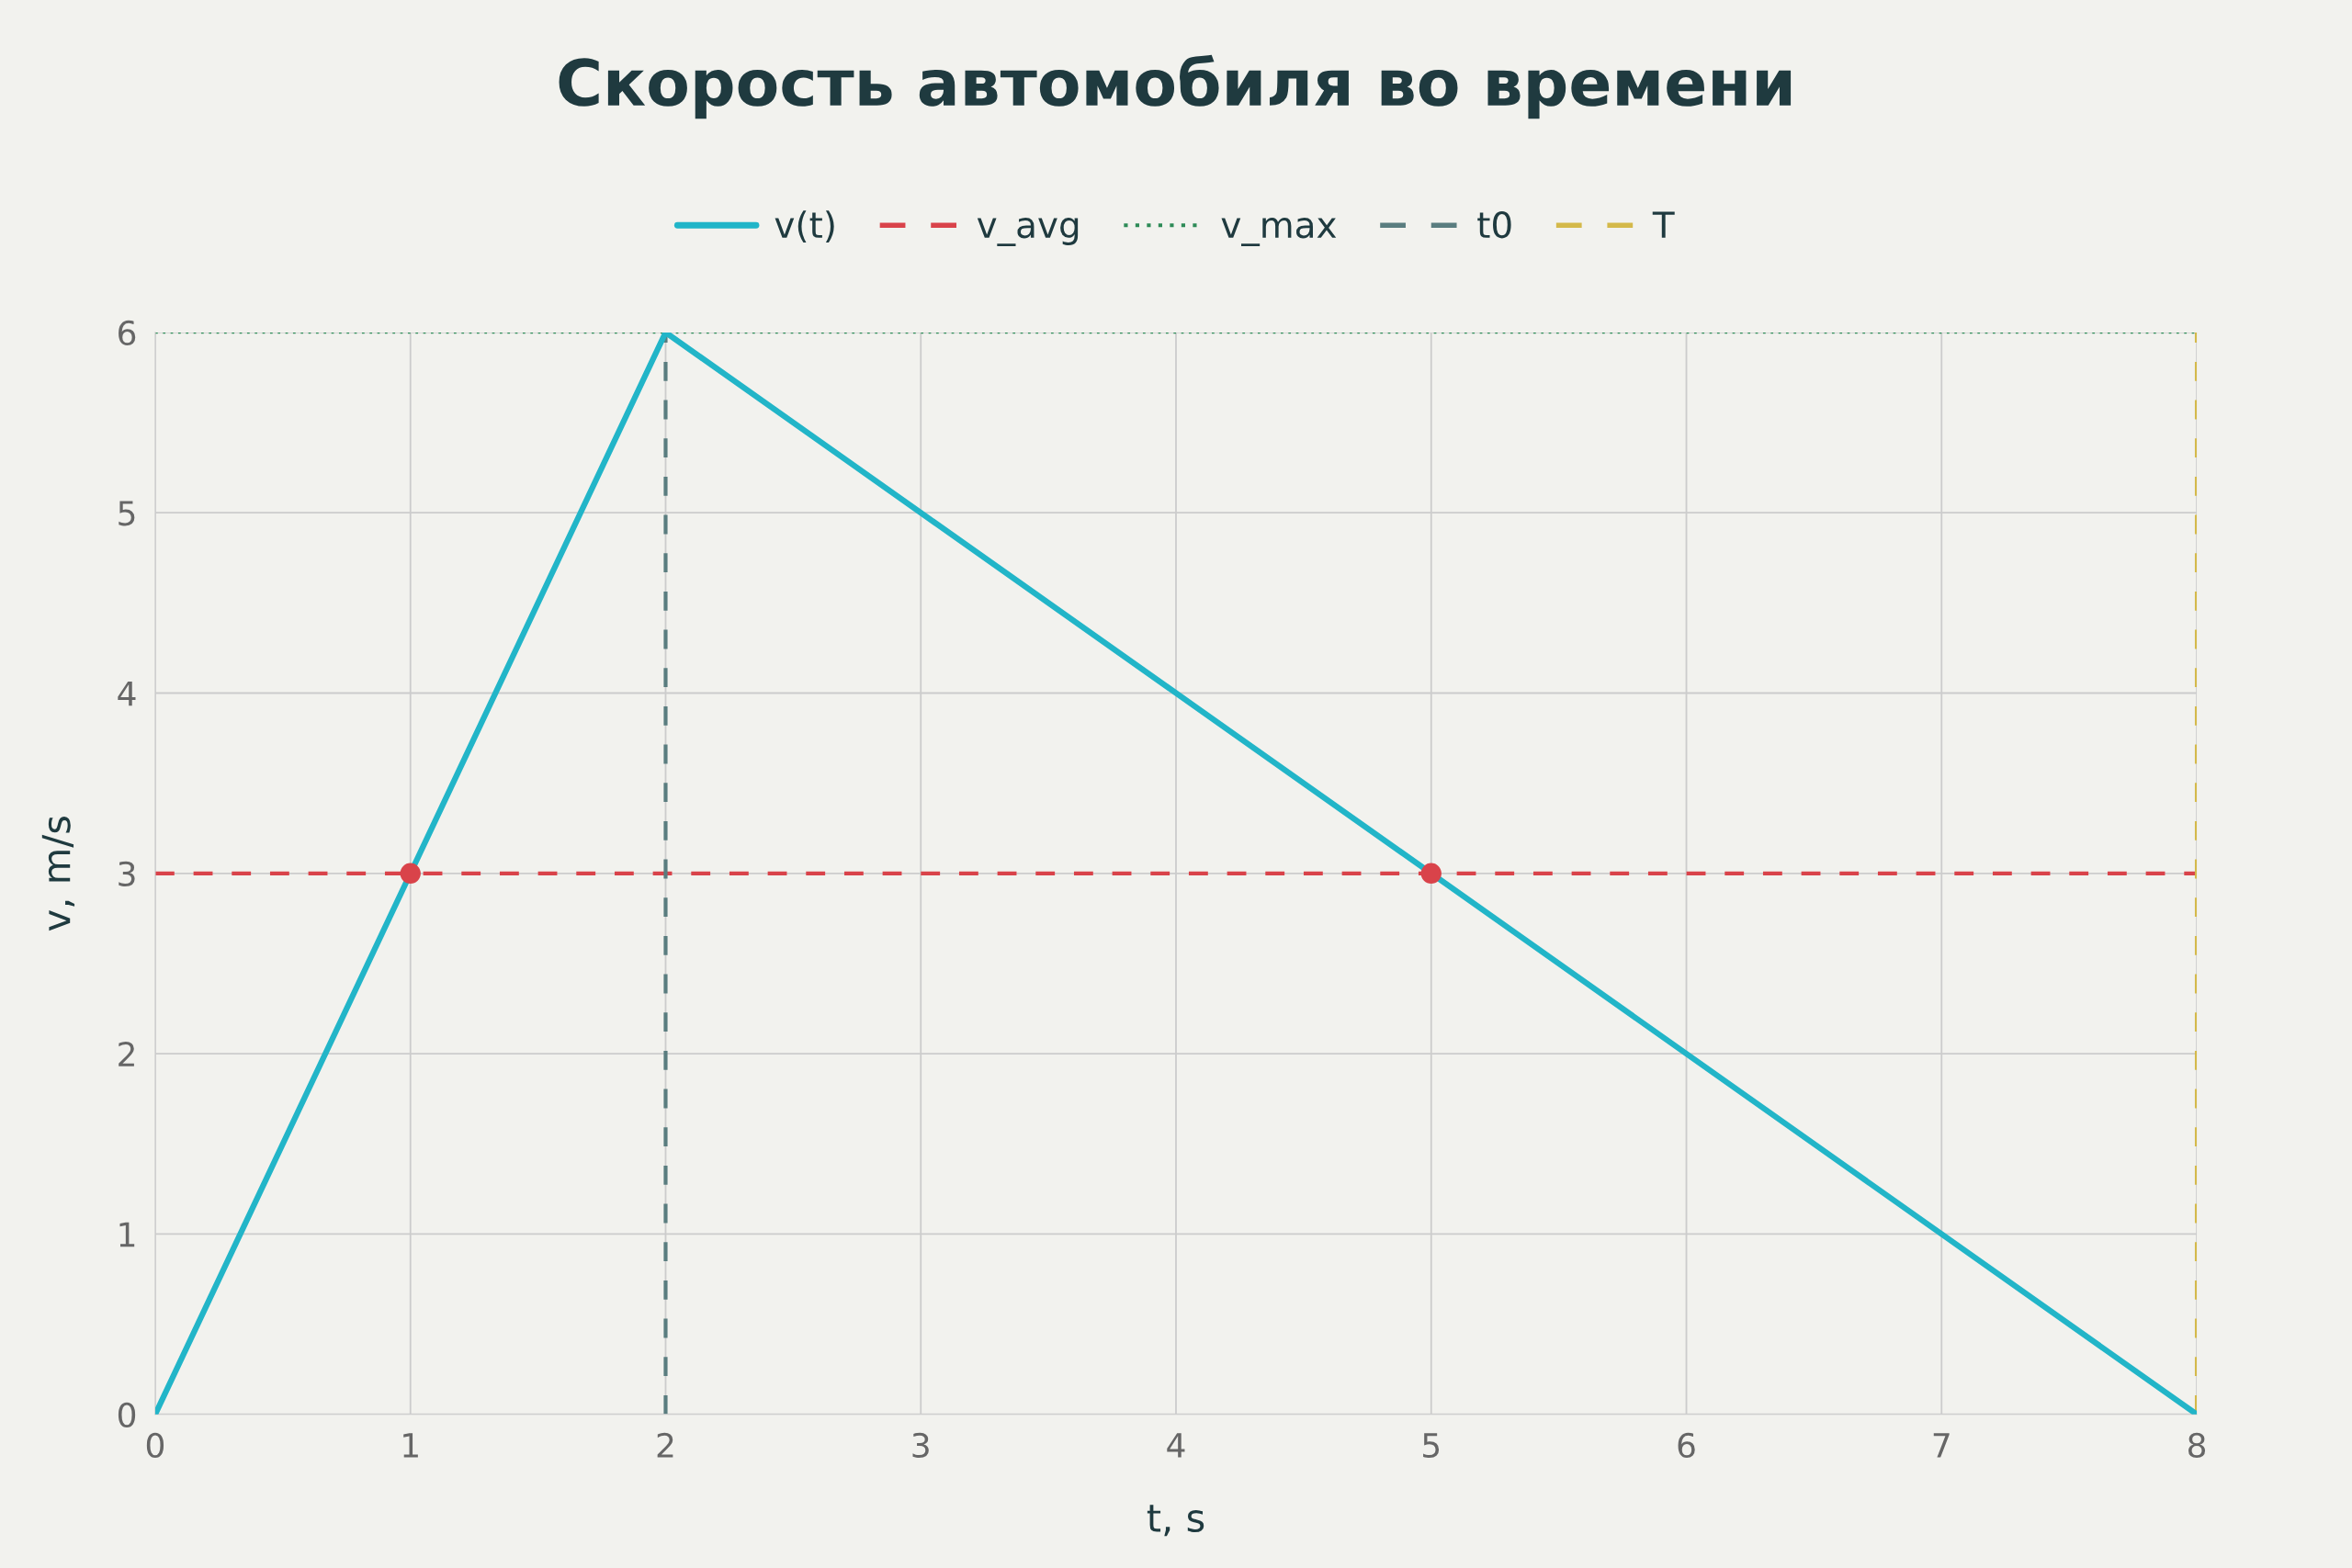 The image size is (2352, 1568). Describe the element at coordinates (58, 874) in the screenshot. I see `y-axis-title: v, m/s` at that location.